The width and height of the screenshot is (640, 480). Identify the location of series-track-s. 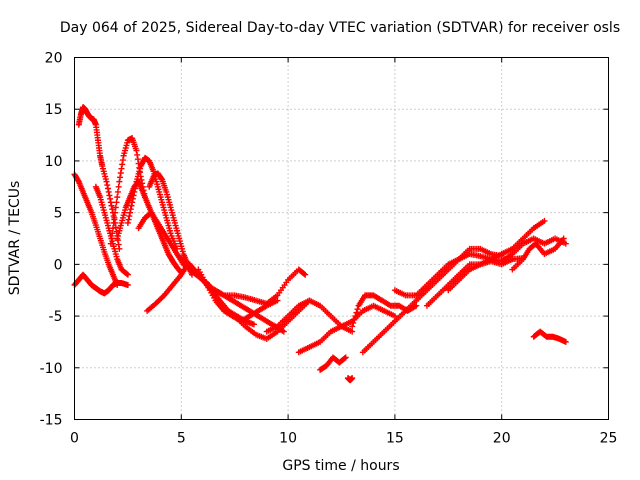
(384, 311).